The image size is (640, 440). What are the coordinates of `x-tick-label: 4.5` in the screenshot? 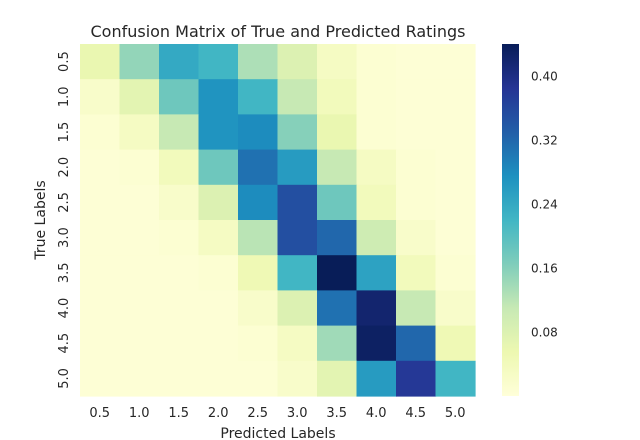 It's located at (415, 413).